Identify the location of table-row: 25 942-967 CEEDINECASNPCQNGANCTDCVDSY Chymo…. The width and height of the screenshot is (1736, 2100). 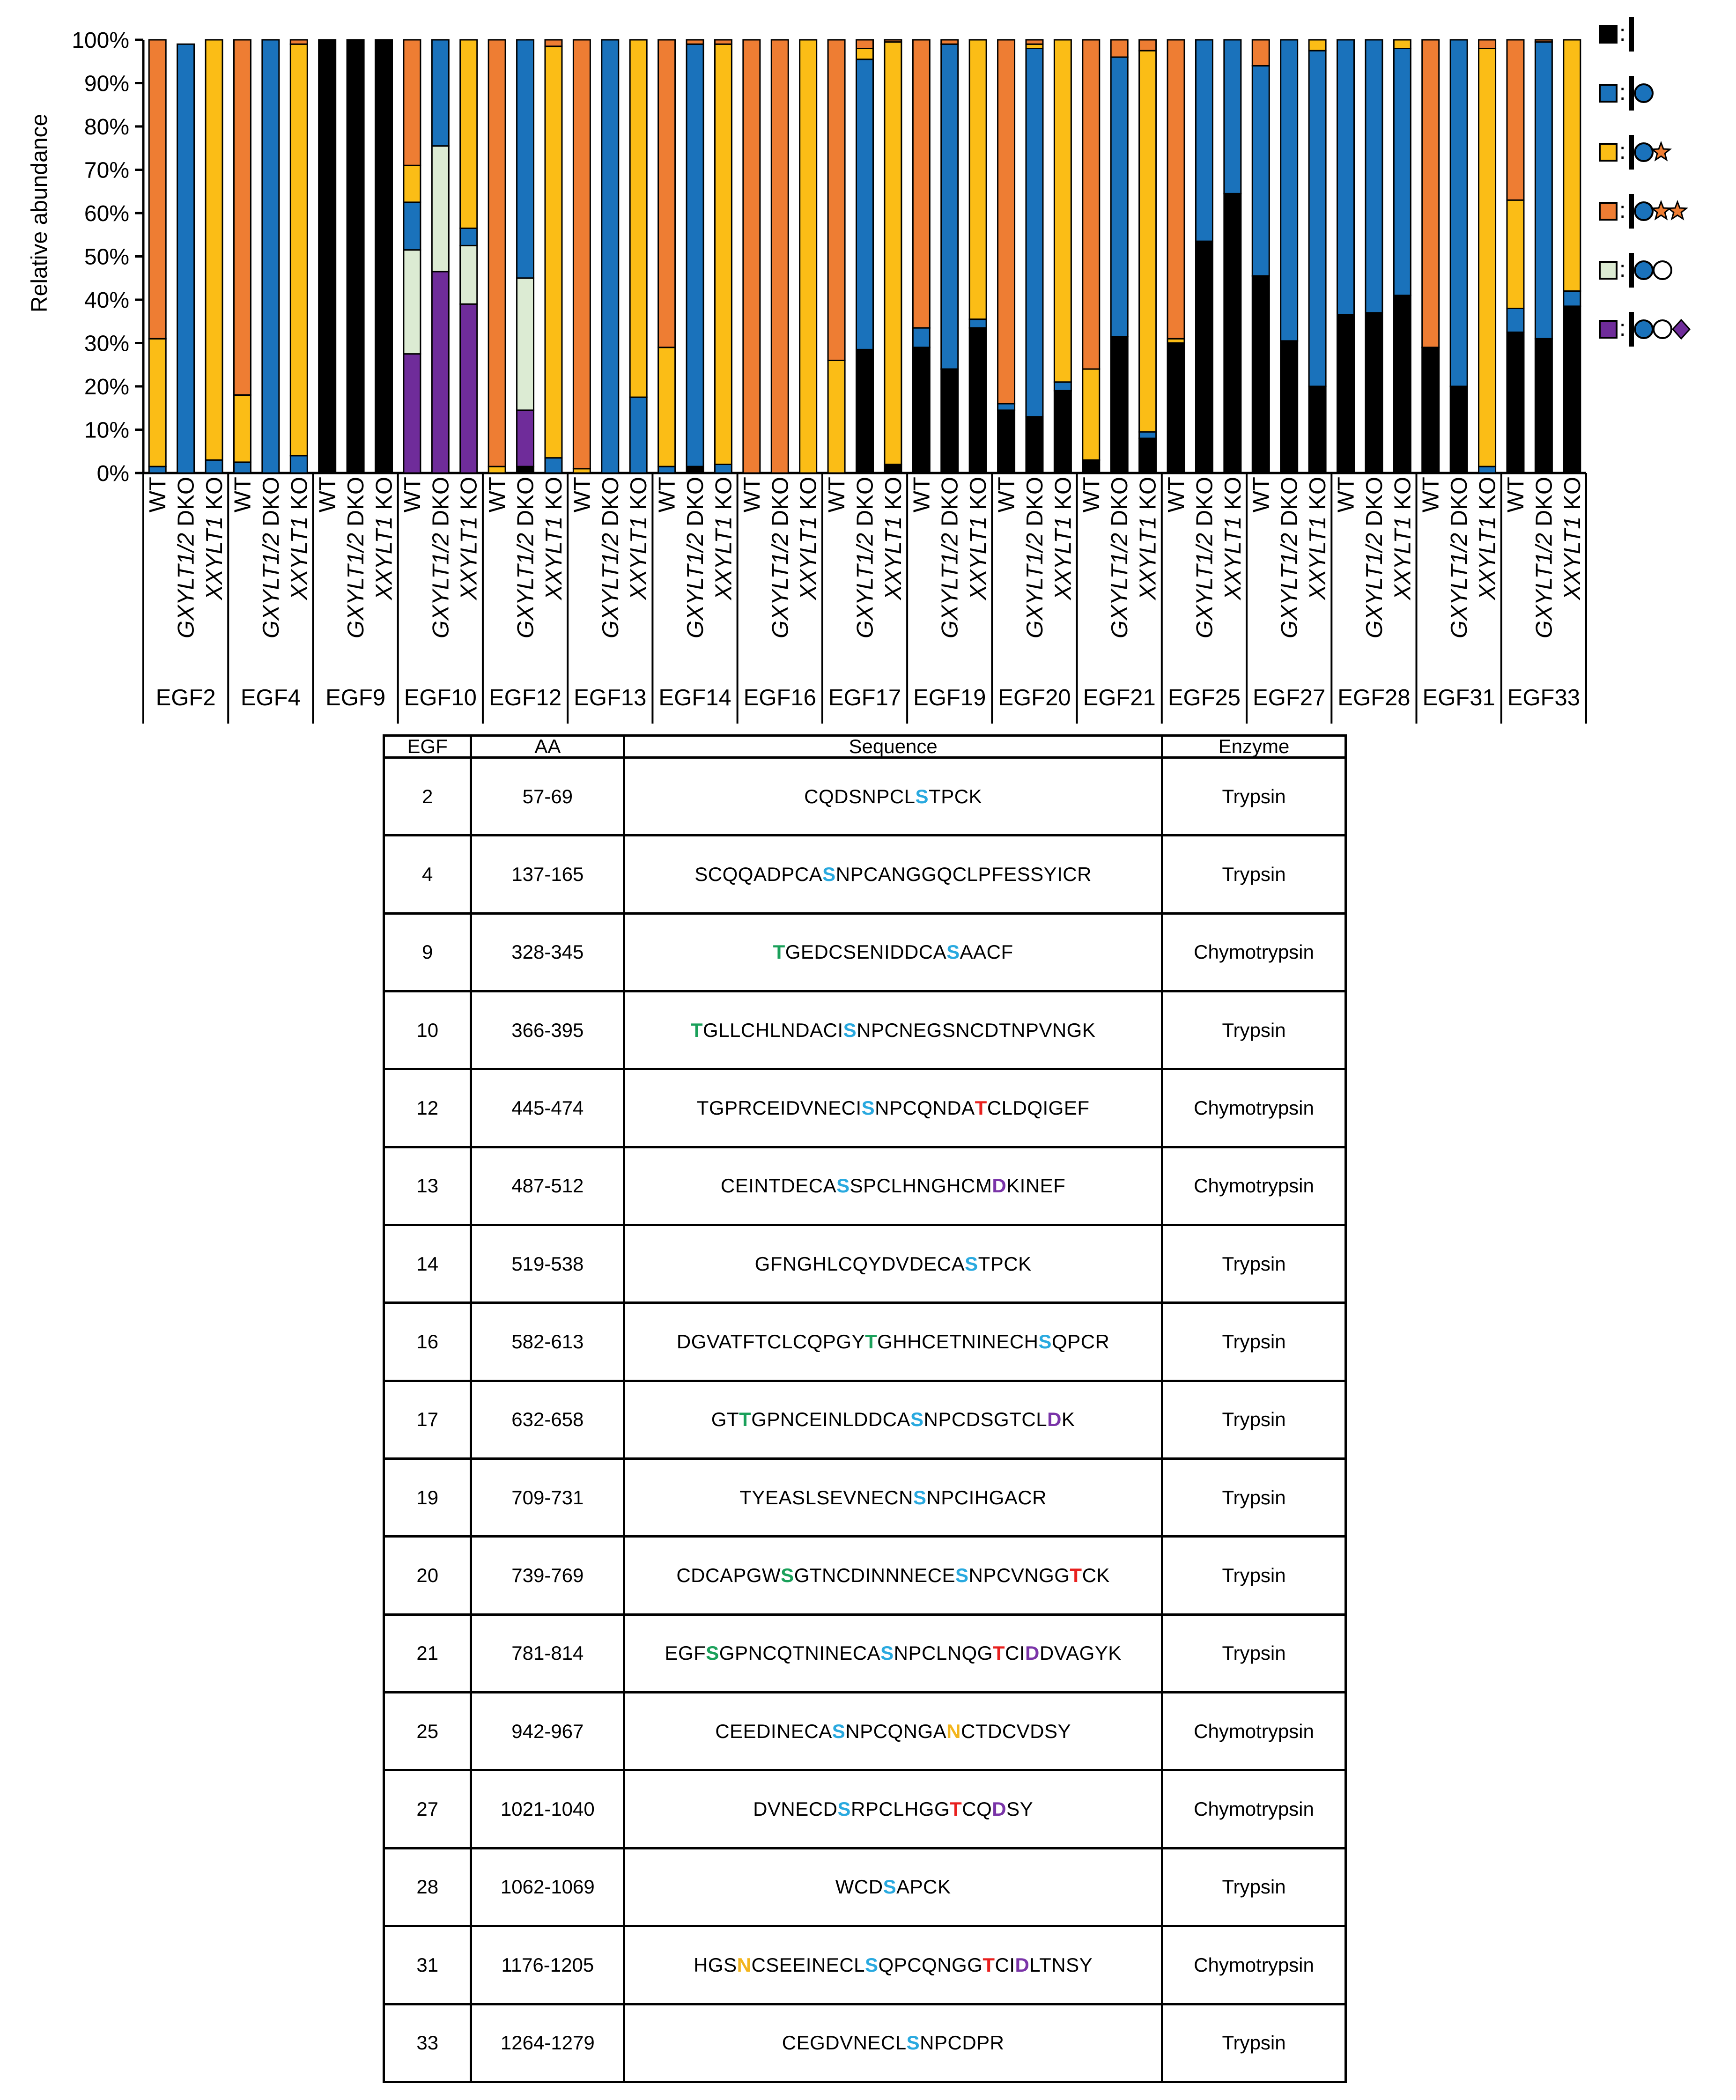
(865, 1732).